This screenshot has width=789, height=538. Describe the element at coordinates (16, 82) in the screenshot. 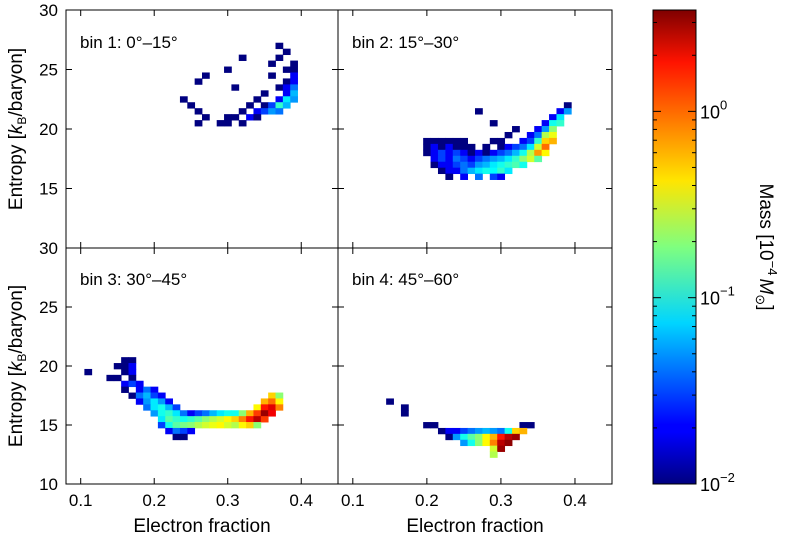

I see `y-label-top-tail: /baryon]` at that location.